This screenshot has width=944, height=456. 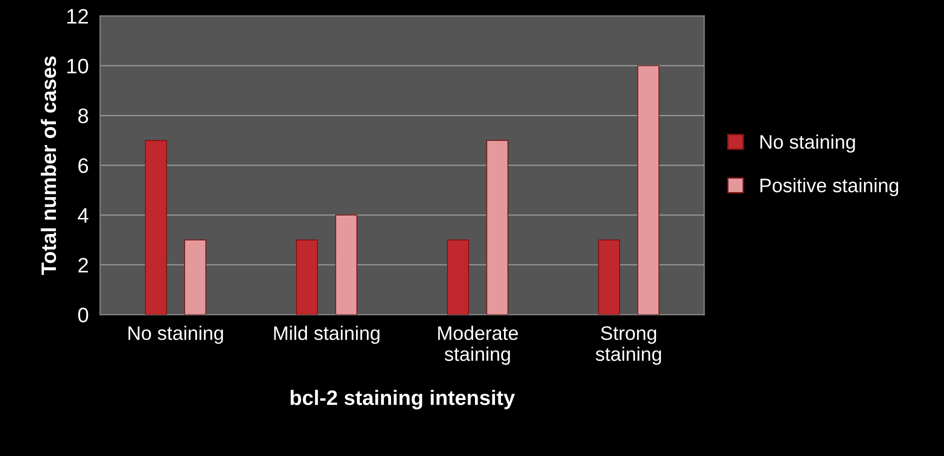 I want to click on y-tick-label: 0, so click(x=83, y=315).